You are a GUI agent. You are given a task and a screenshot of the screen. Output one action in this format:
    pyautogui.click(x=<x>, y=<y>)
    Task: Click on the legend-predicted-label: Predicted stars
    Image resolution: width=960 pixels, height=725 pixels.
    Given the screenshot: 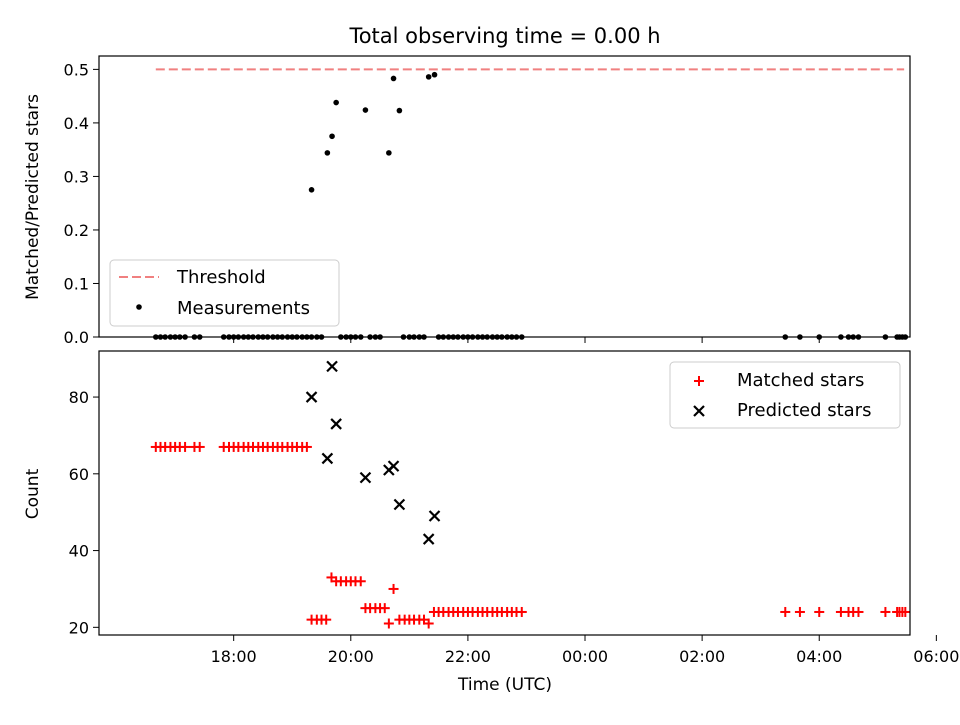 What is the action you would take?
    pyautogui.click(x=804, y=410)
    